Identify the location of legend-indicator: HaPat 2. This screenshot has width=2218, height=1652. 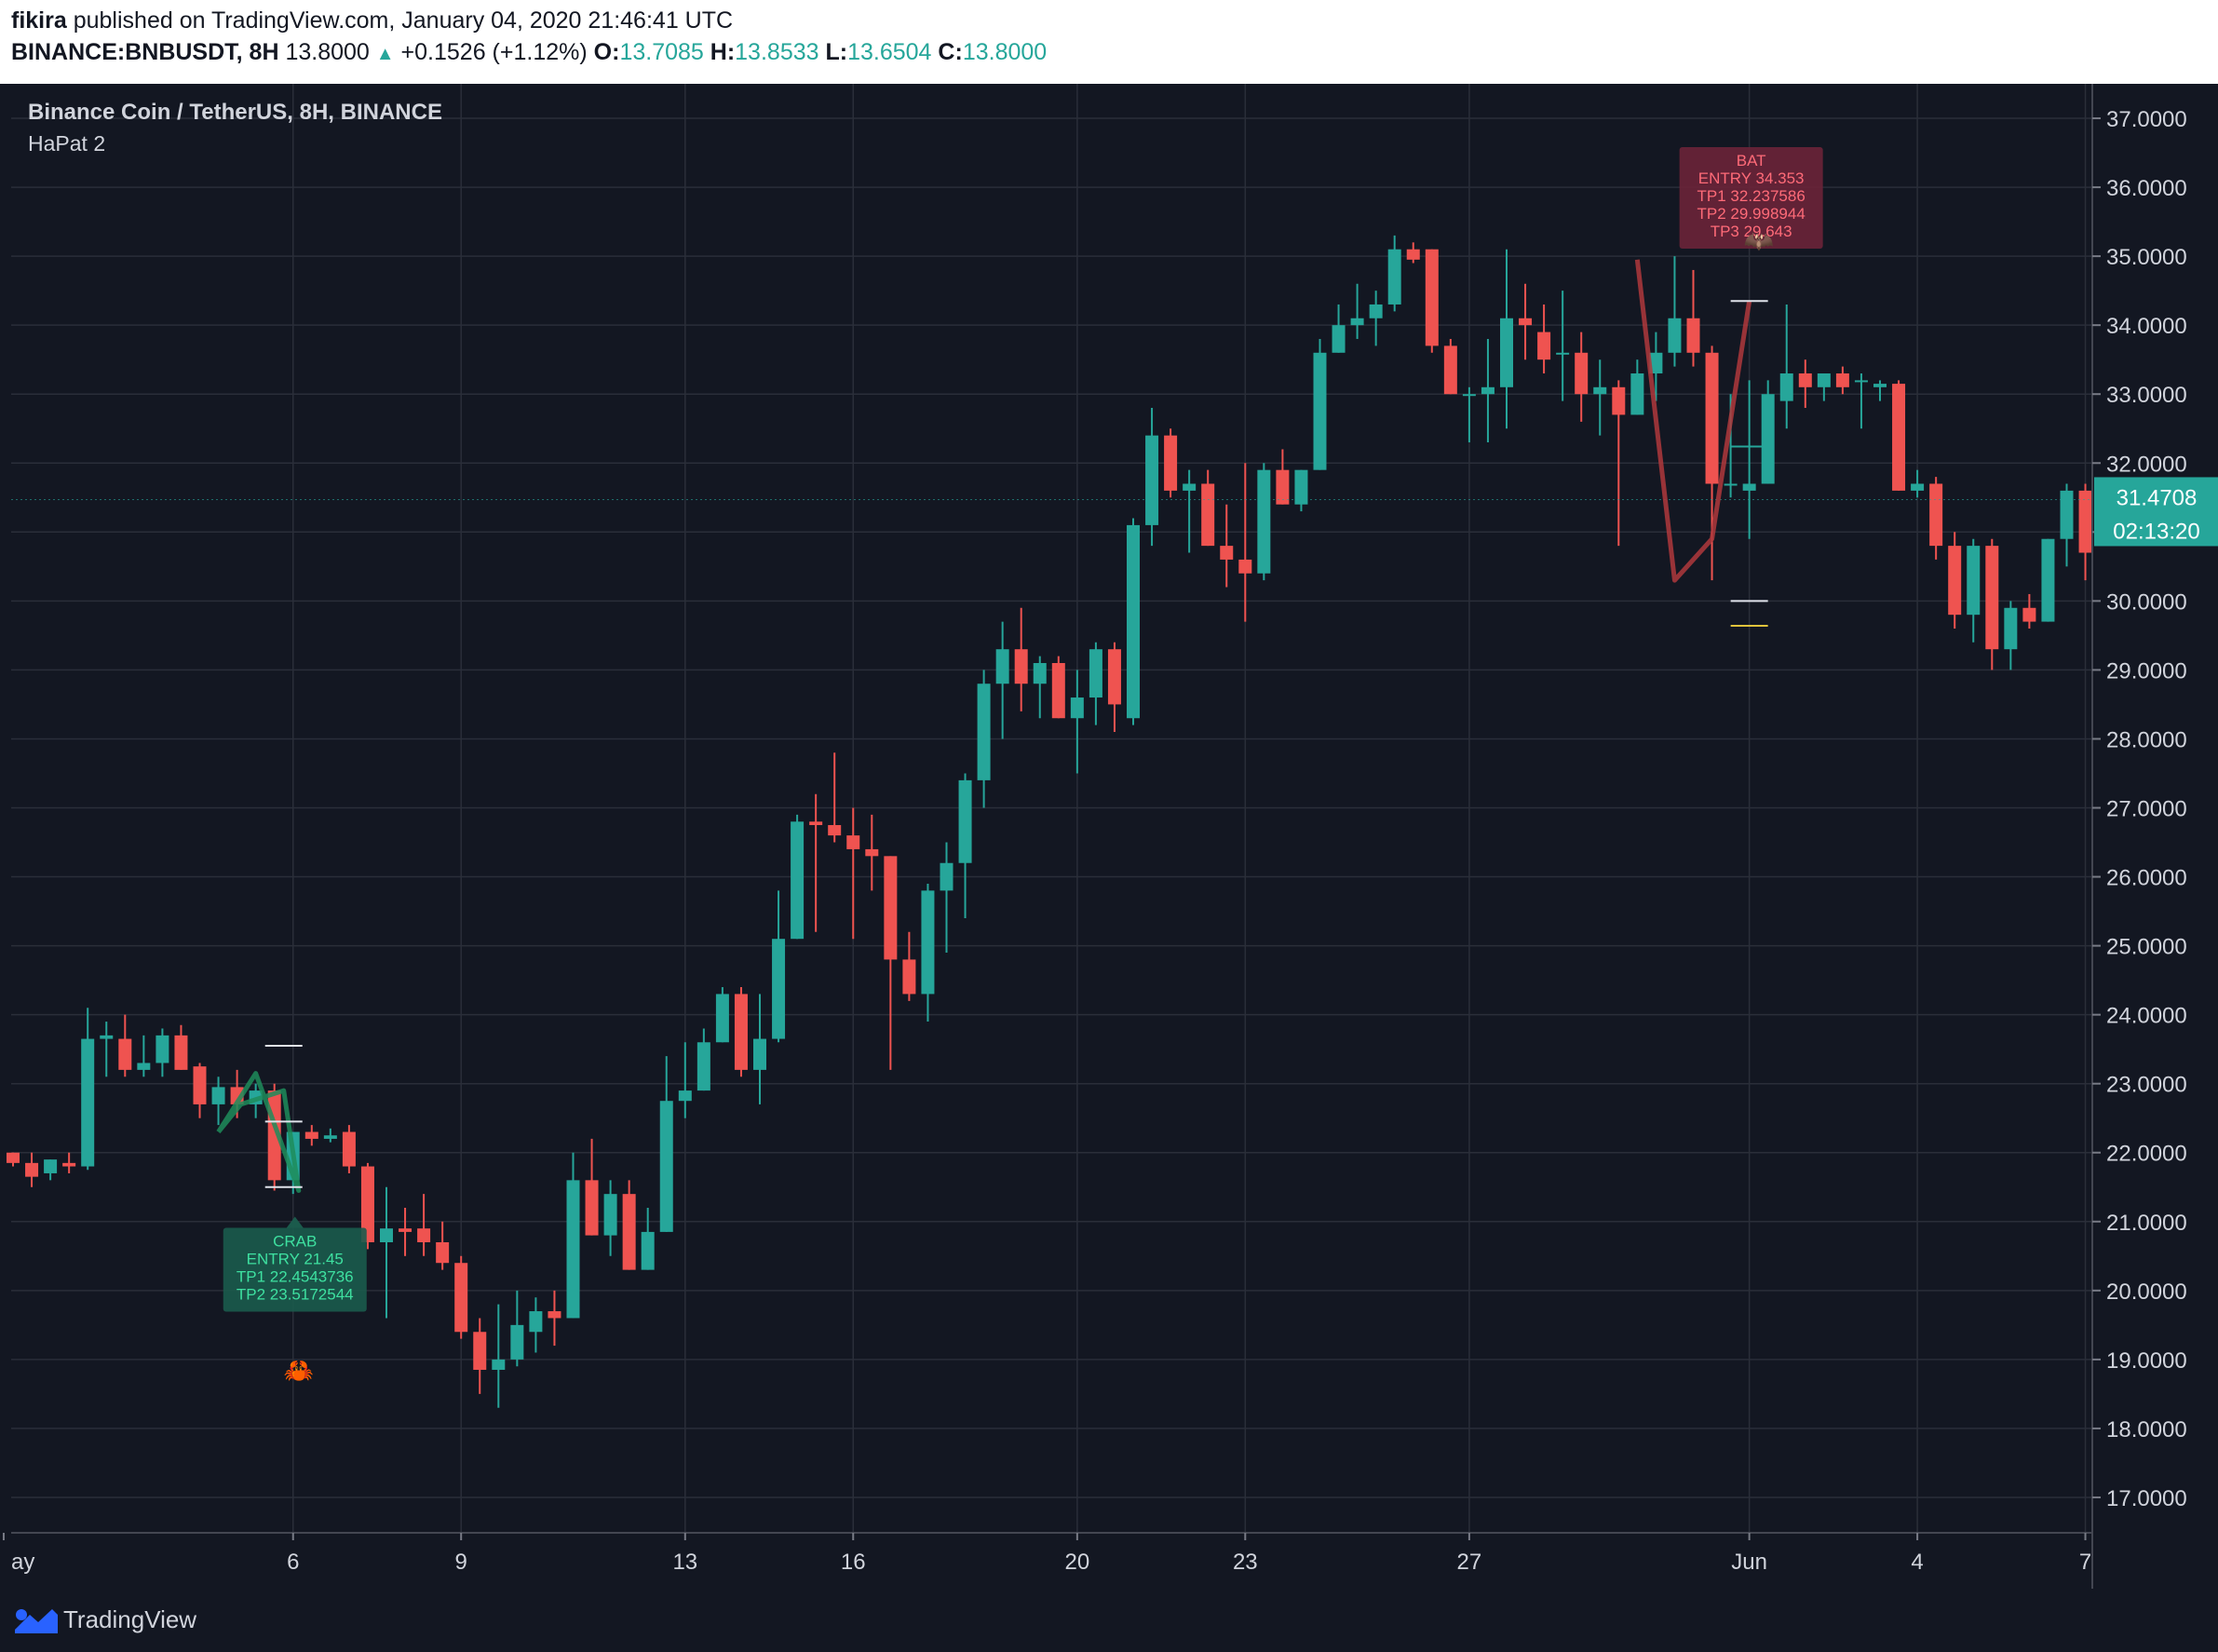
(67, 143).